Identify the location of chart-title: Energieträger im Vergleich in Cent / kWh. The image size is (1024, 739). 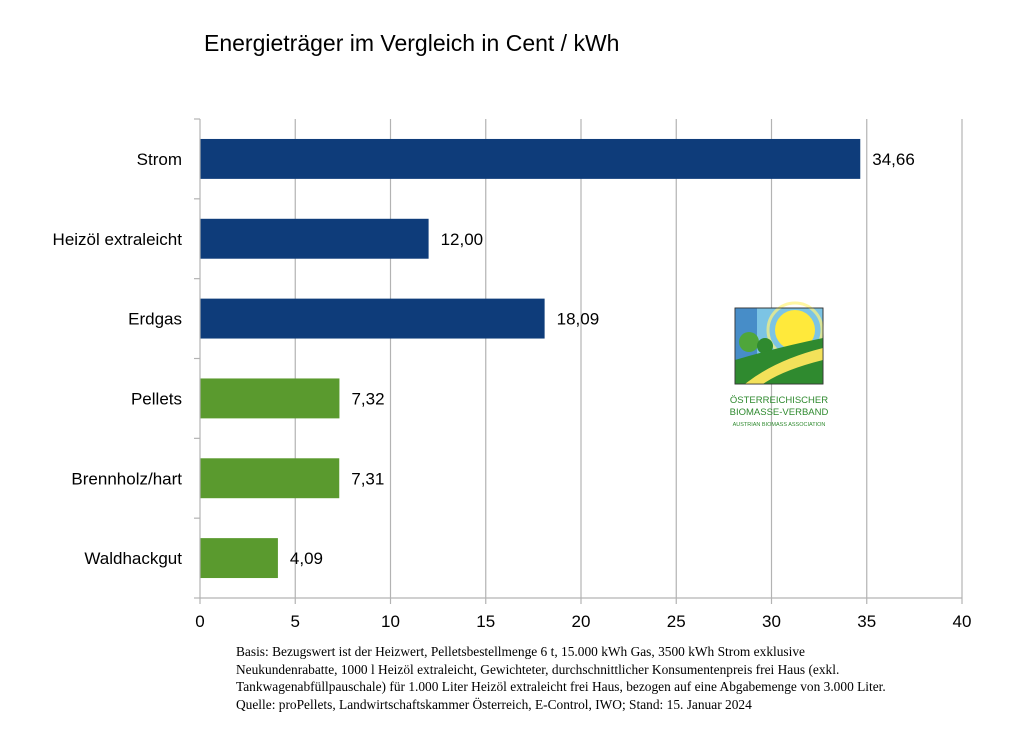
(412, 43).